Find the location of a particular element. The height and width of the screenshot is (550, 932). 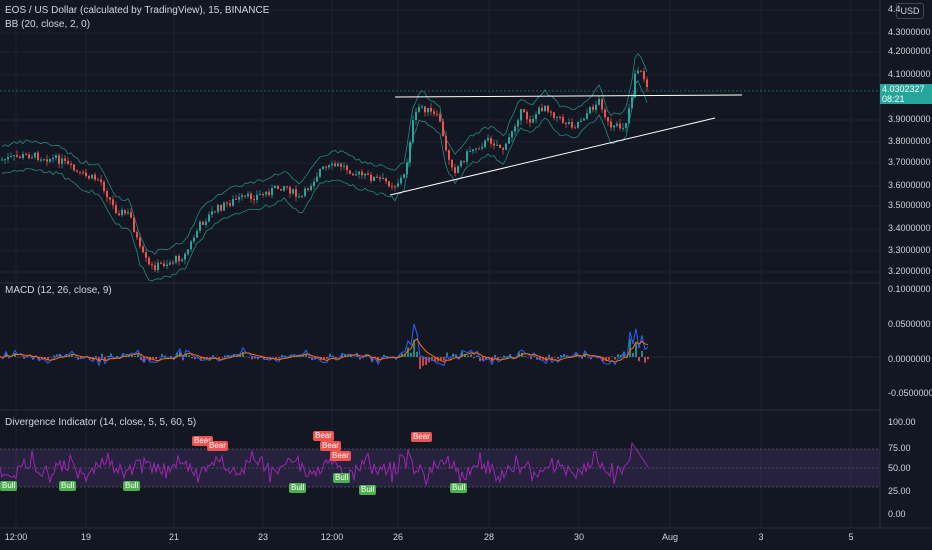

price-tick: 3.8000000 is located at coordinates (909, 141).